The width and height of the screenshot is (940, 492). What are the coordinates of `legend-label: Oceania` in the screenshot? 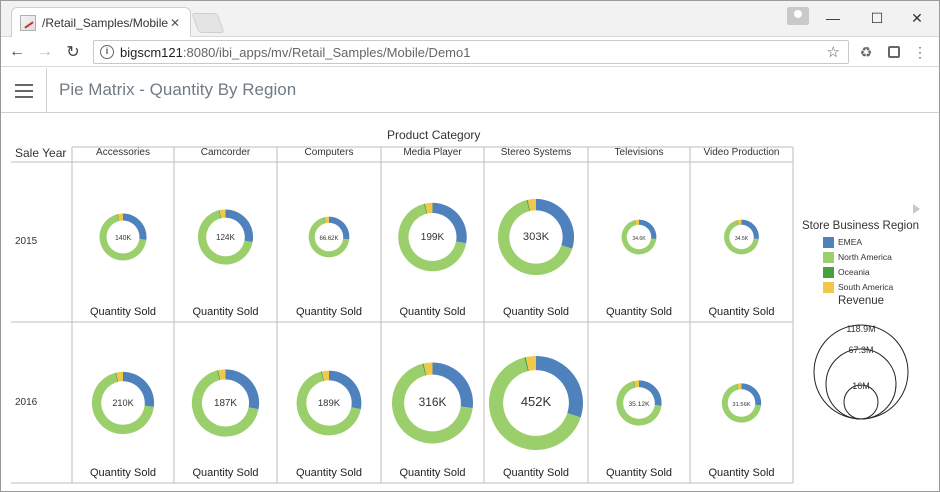 It's located at (854, 272).